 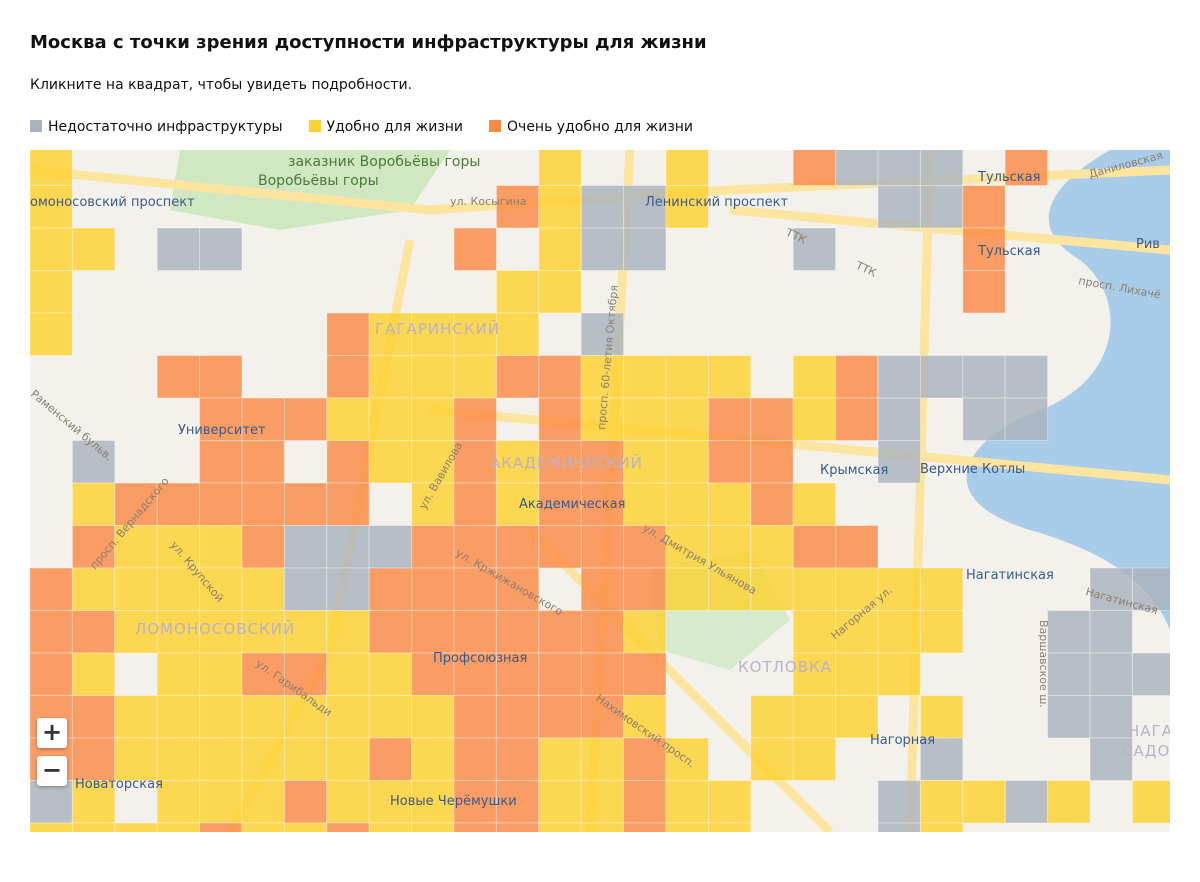 What do you see at coordinates (52, 771) in the screenshot?
I see `zoom-out: −` at bounding box center [52, 771].